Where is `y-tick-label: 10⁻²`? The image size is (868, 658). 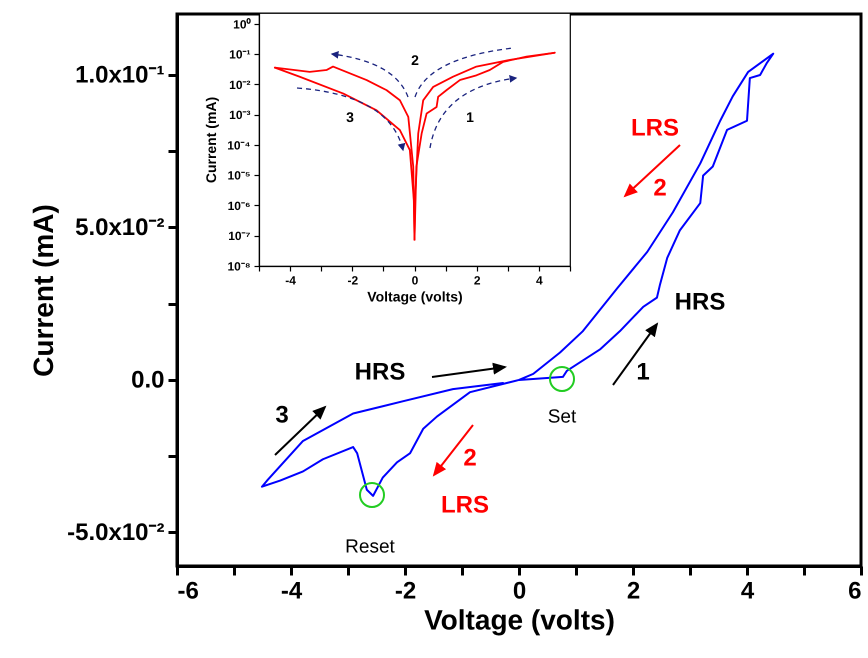
y-tick-label: 10⁻² is located at coordinates (240, 85).